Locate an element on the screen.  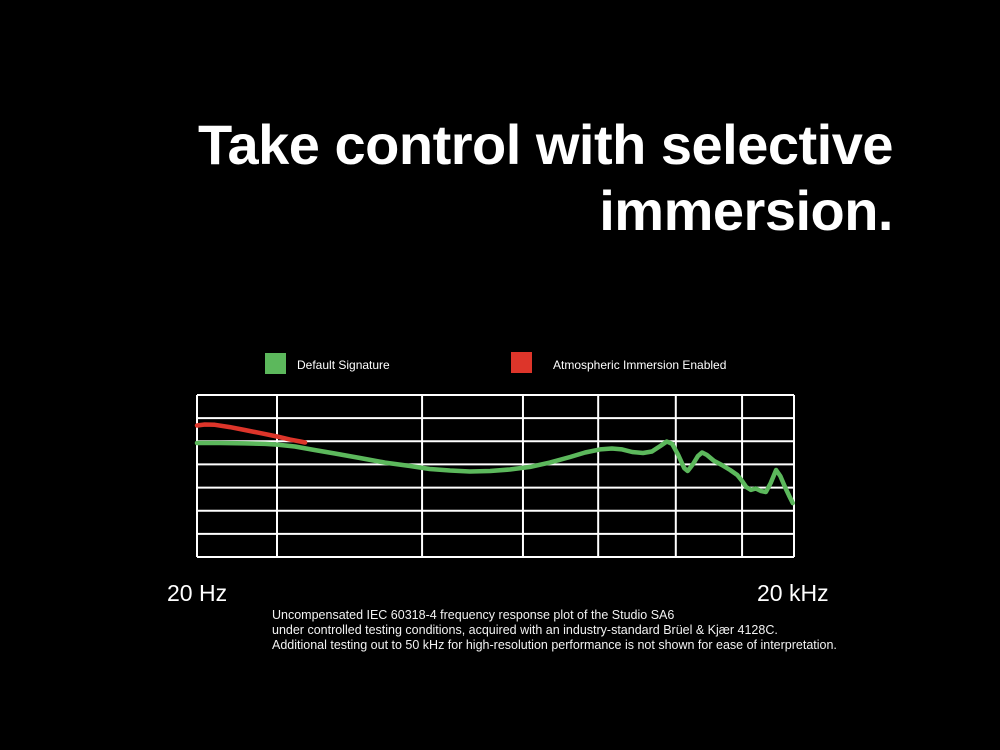
frequency-response-chart is located at coordinates (495, 476).